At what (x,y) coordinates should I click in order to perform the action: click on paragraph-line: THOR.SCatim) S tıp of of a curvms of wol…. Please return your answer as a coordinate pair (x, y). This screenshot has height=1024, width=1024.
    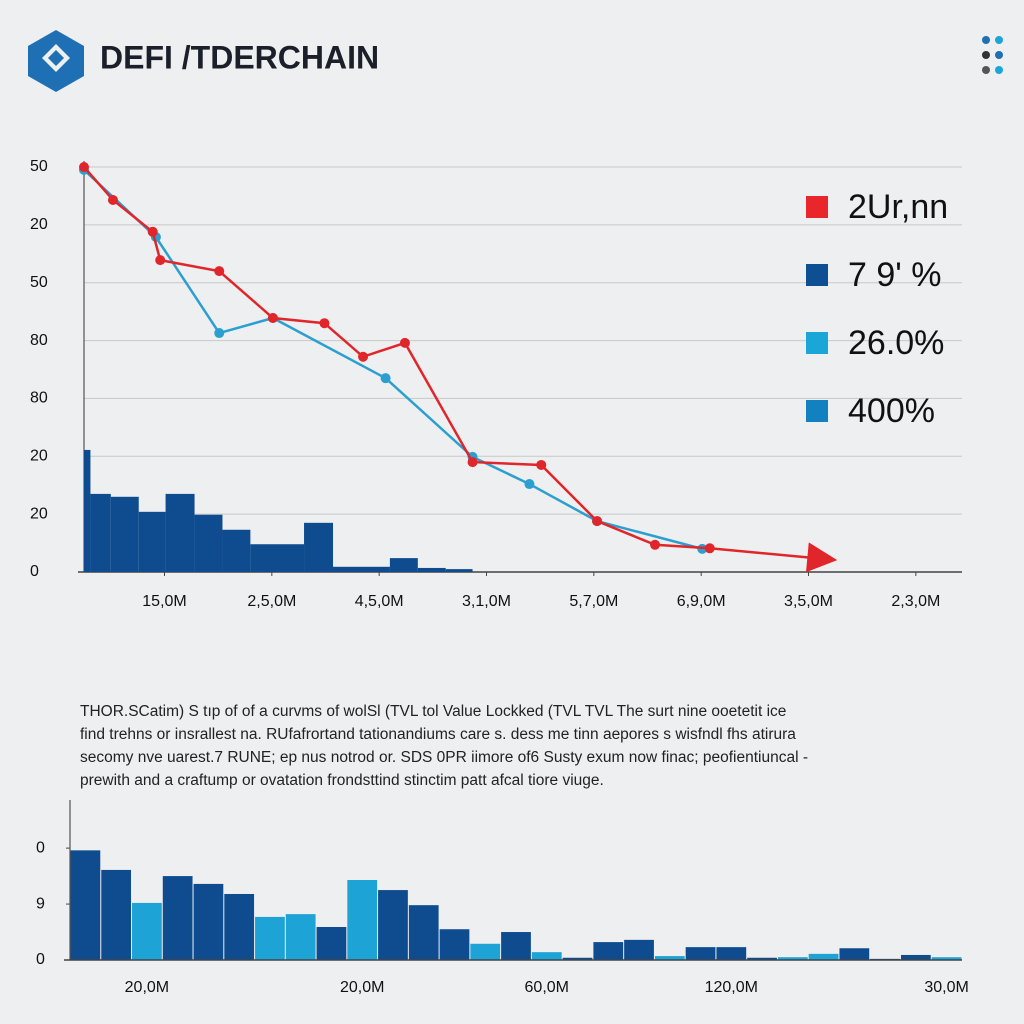
    Looking at the image, I should click on (433, 711).